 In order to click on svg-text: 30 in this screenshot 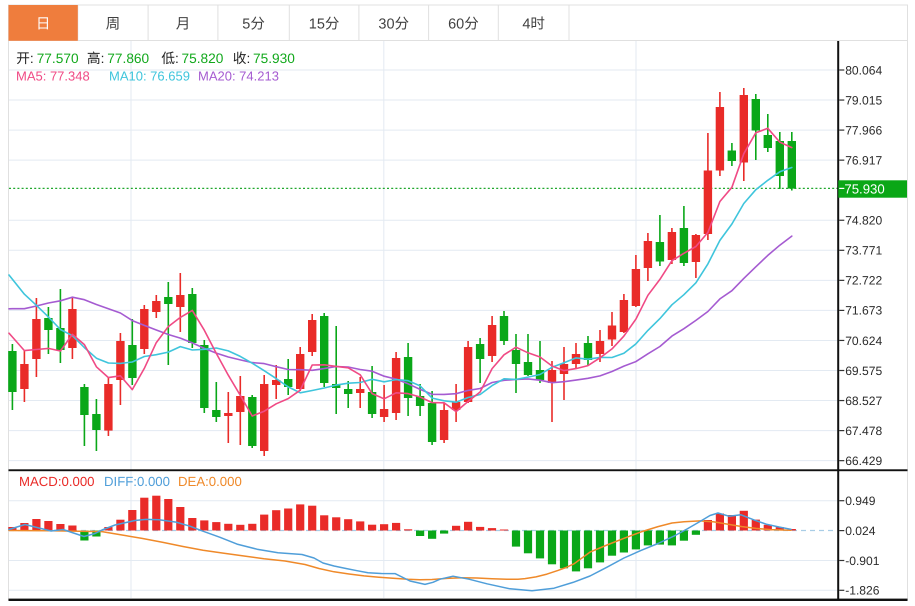, I will do `click(386, 25)`.